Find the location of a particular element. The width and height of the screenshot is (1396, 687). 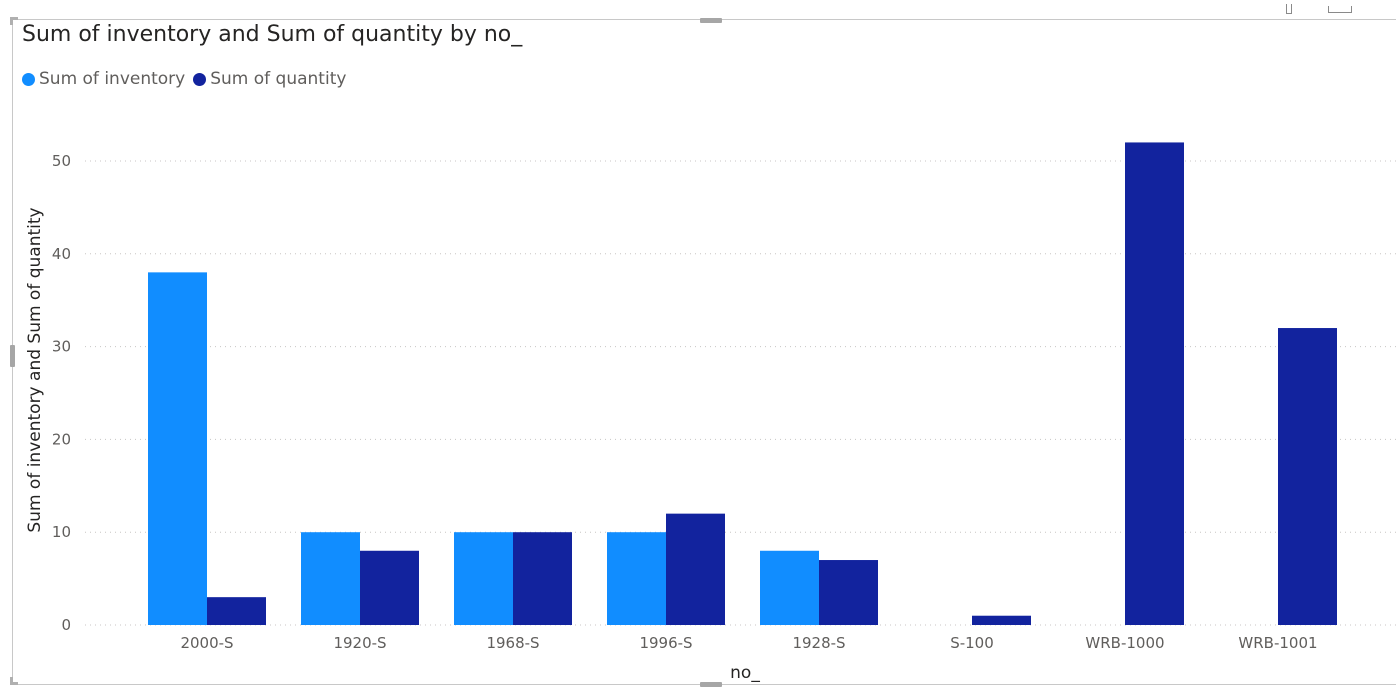

legend: Sum of inventory Sum of quantity is located at coordinates (188, 79).